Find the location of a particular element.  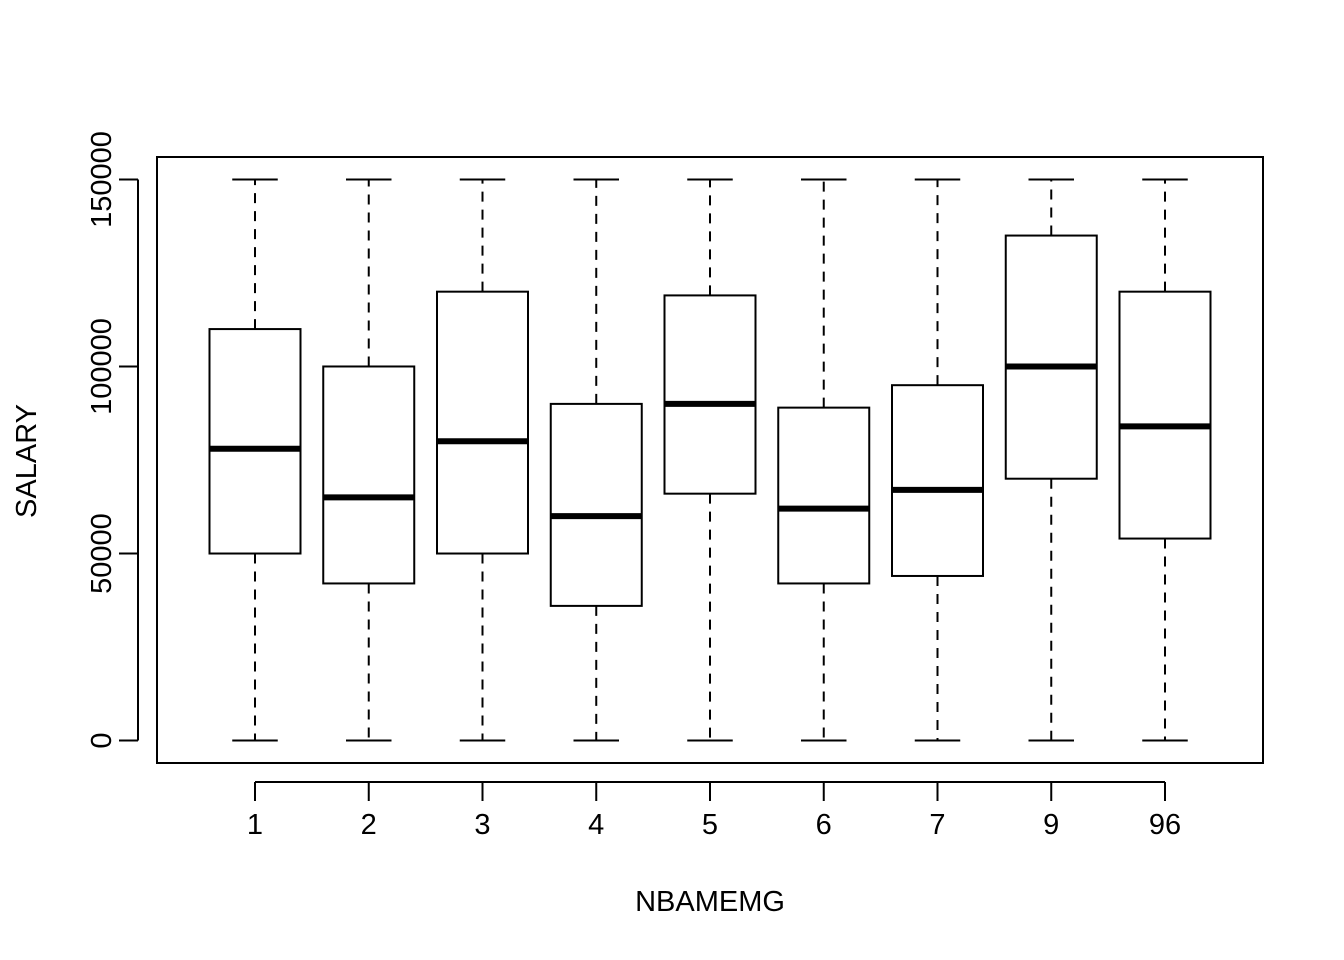

x-tick-label: 1 is located at coordinates (255, 825).